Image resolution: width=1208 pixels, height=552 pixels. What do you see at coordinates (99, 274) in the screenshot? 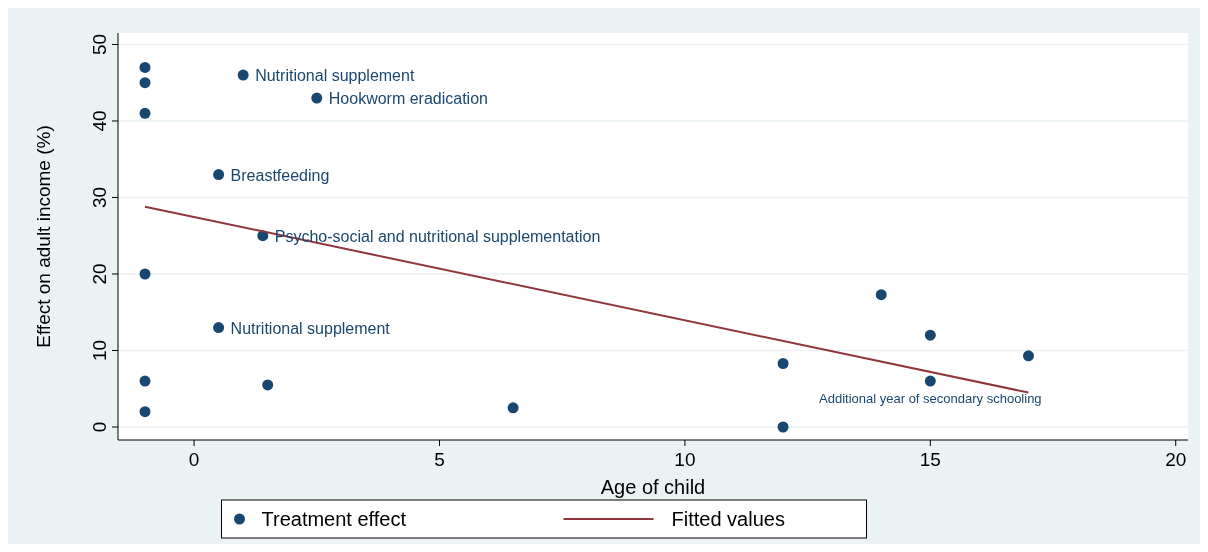
I see `y-tick-label: 20` at bounding box center [99, 274].